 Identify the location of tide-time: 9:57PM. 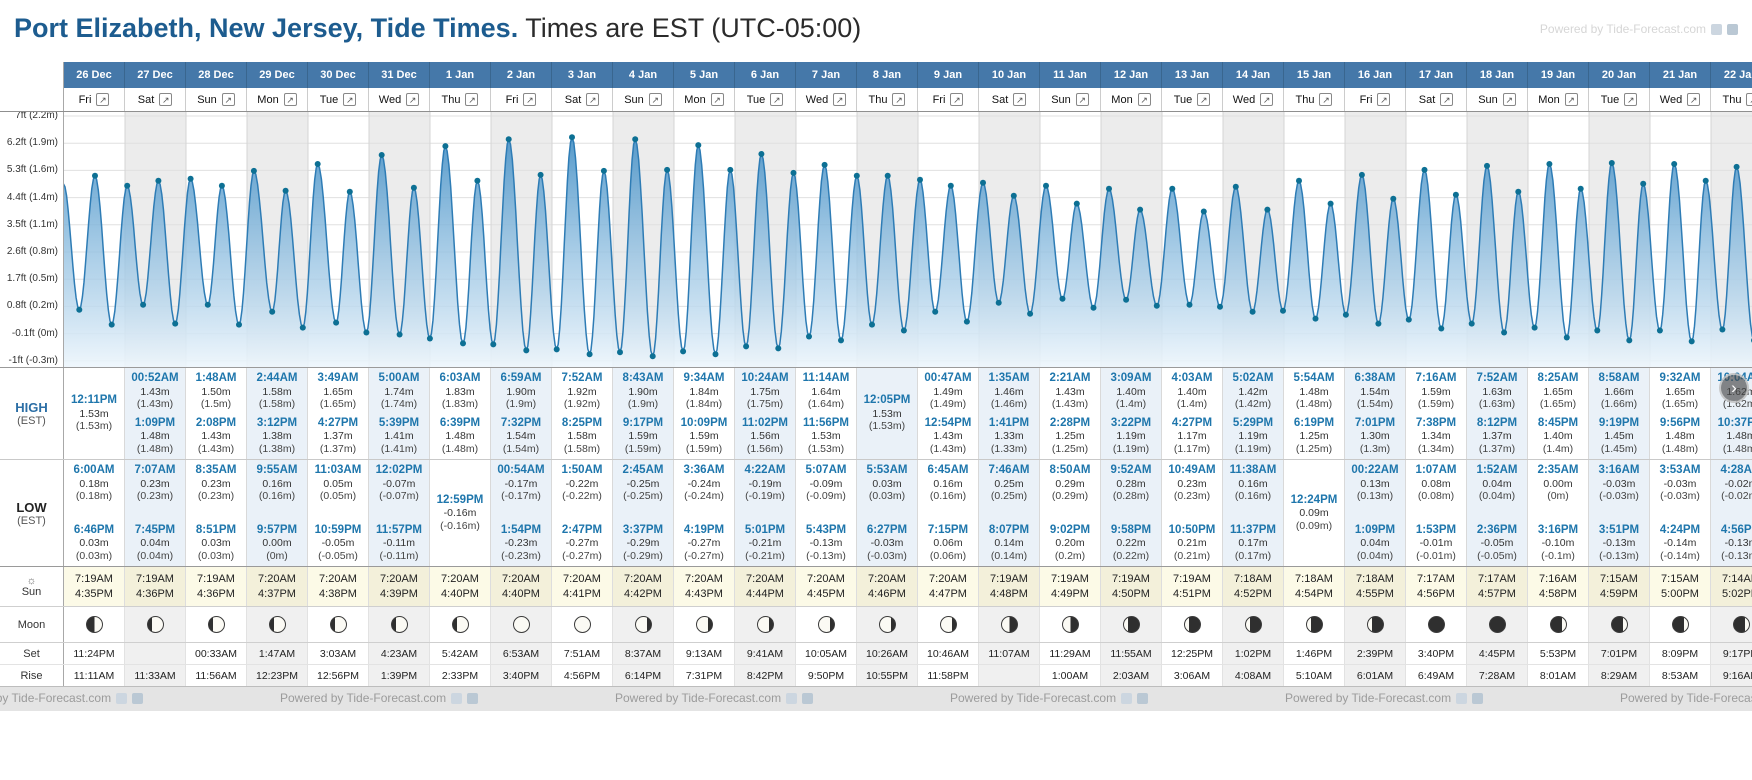
(277, 529).